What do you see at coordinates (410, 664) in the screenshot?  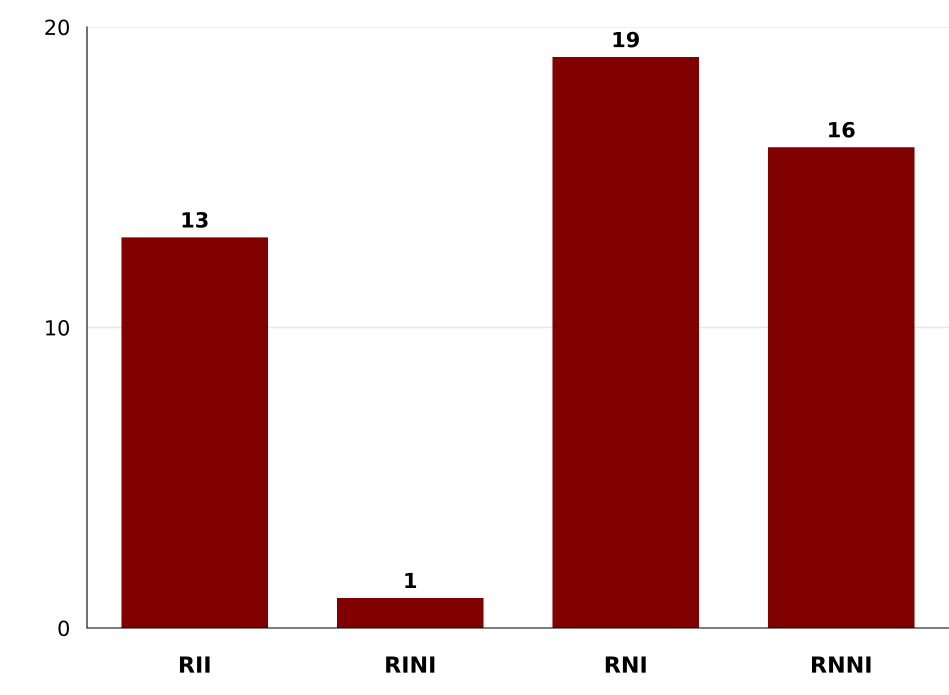 I see `x-tick-label: RINI` at bounding box center [410, 664].